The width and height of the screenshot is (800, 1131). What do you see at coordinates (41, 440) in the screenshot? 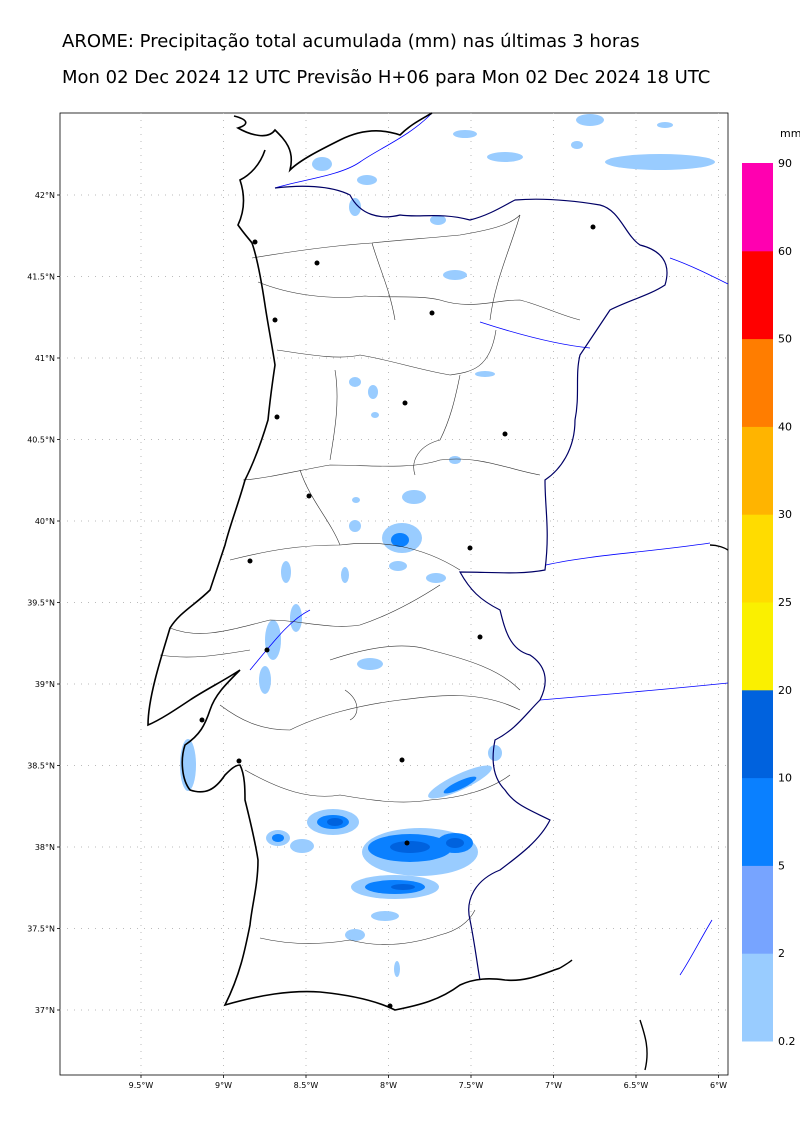
I see `lat-label: 40.5°N` at bounding box center [41, 440].